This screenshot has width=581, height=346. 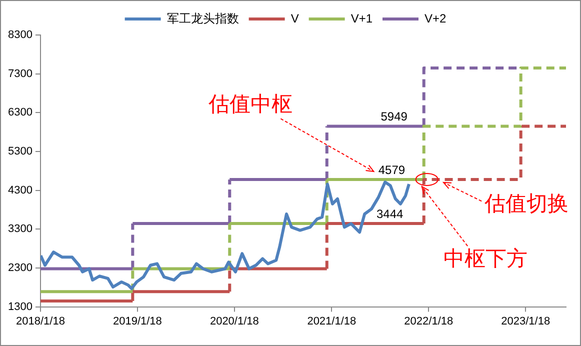 I want to click on y-tick-label: 5300, so click(x=20, y=152).